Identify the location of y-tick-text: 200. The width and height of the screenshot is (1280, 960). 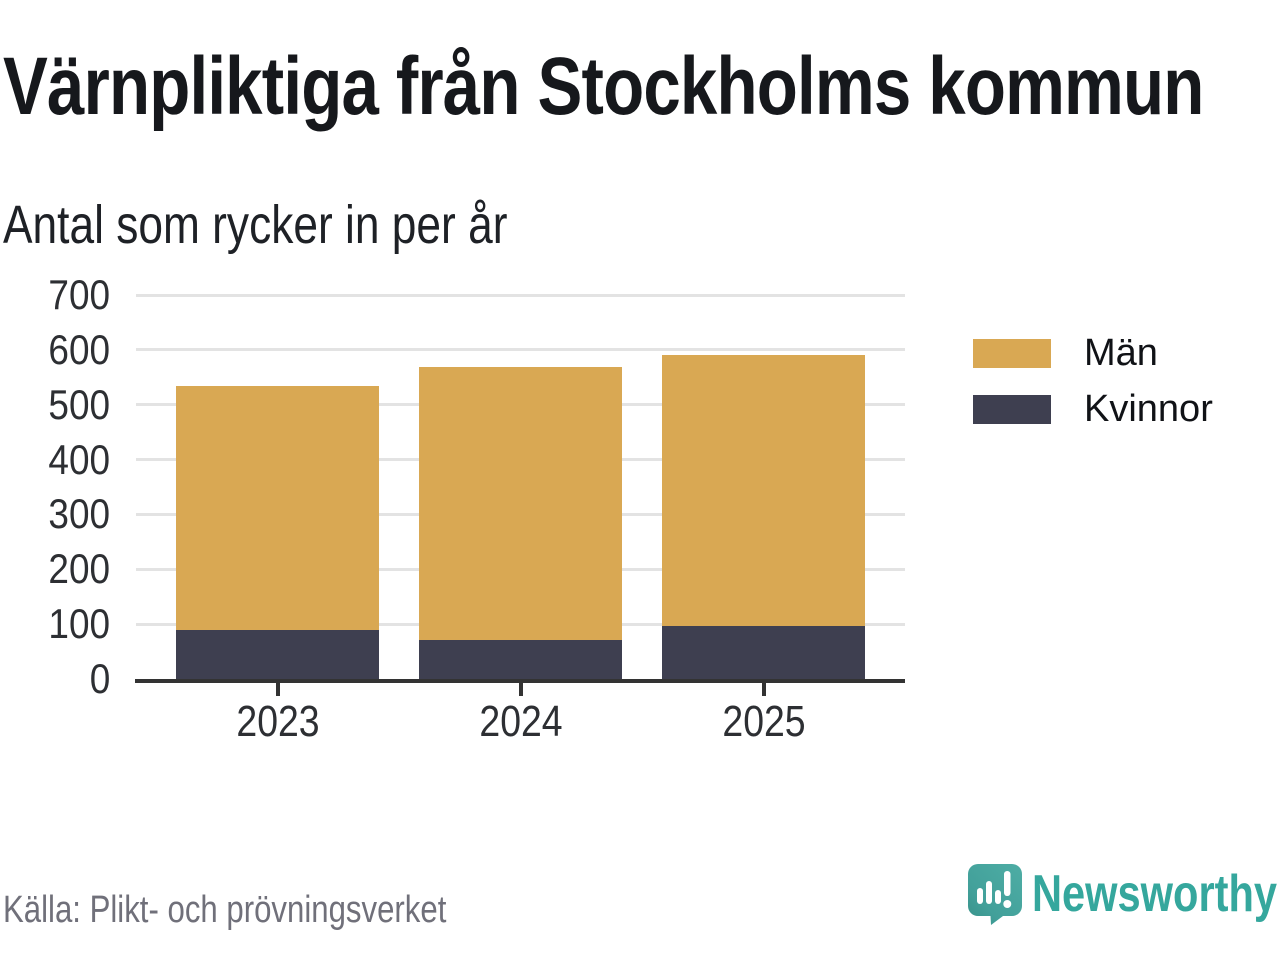
(79, 569).